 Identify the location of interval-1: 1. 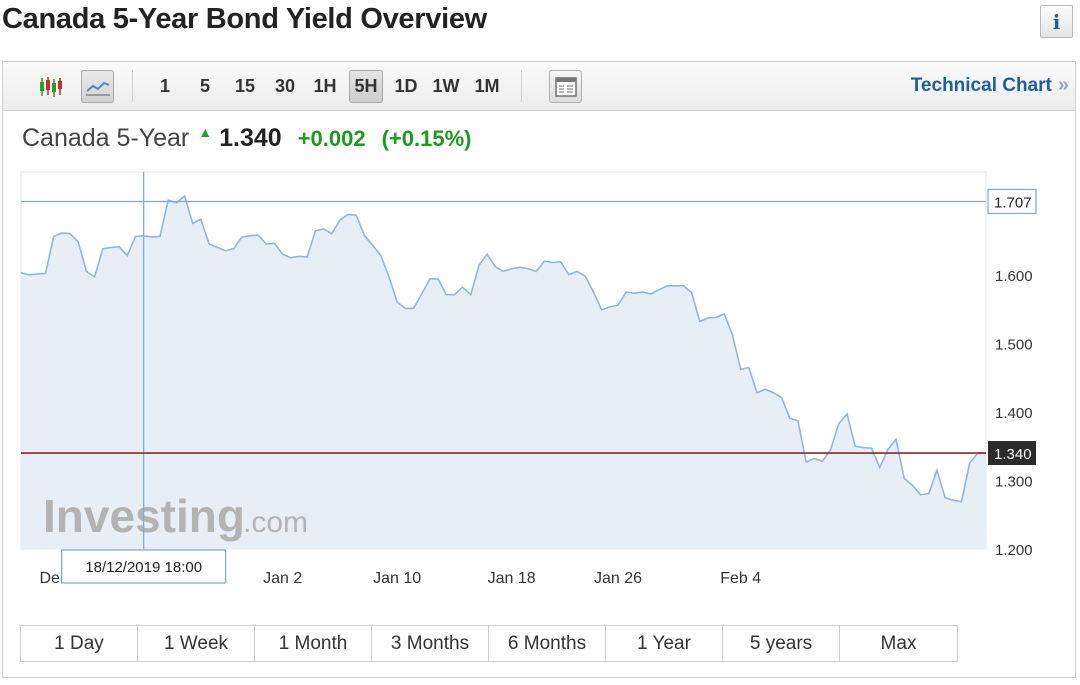
(164, 86).